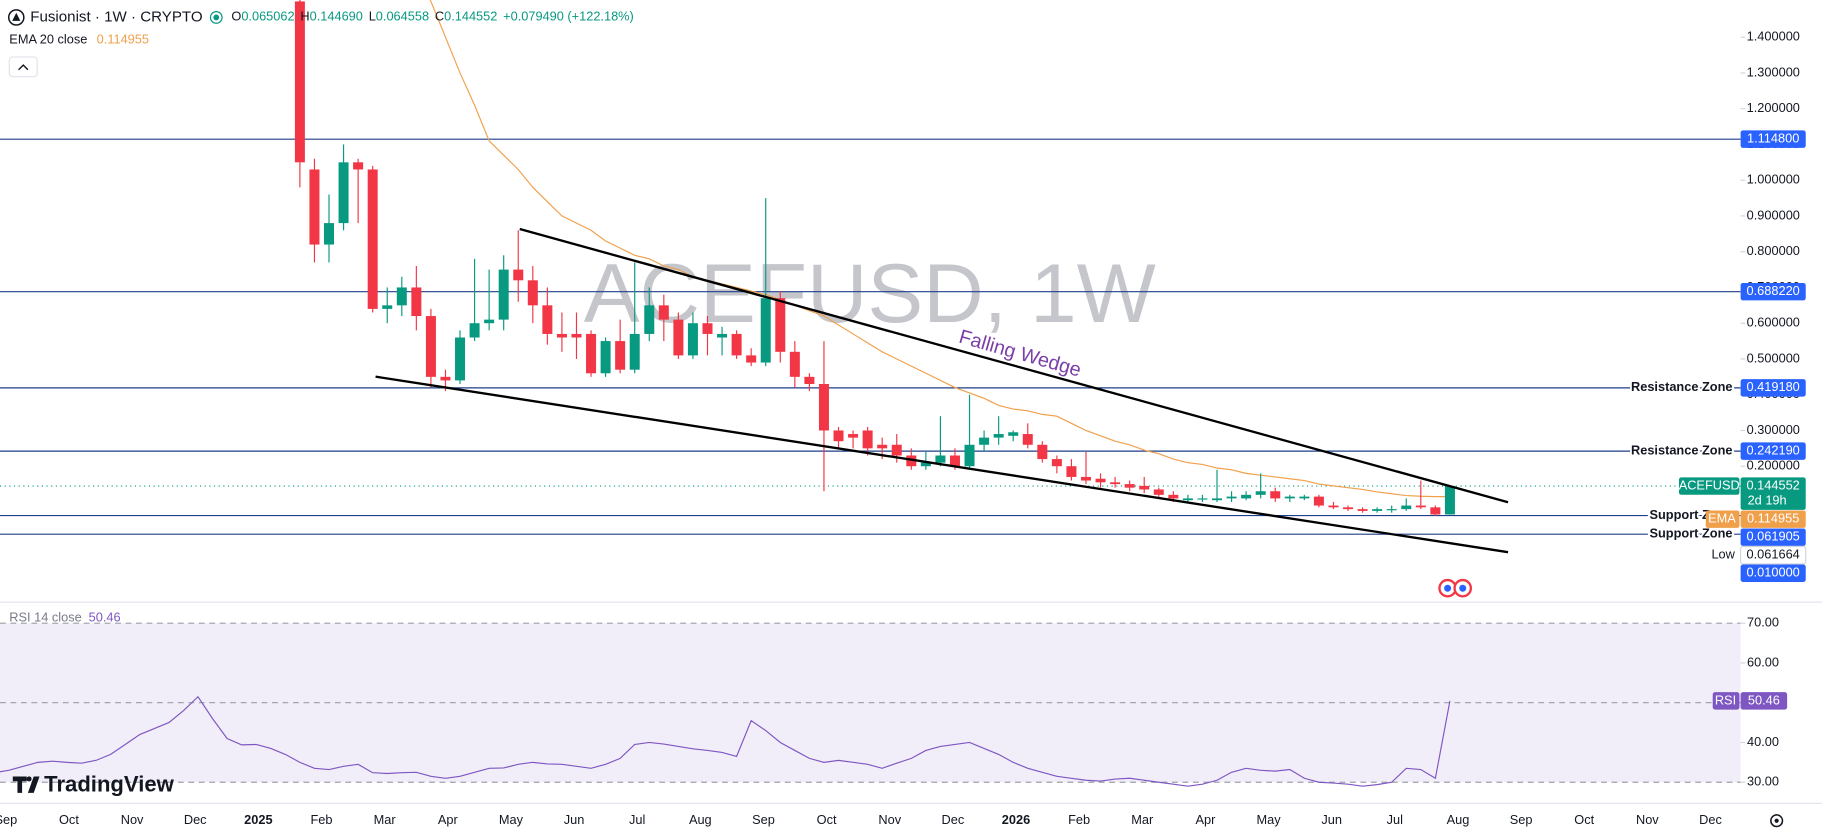 This screenshot has height=837, width=1822. Describe the element at coordinates (1395, 819) in the screenshot. I see `x-tick-label: Jul` at that location.